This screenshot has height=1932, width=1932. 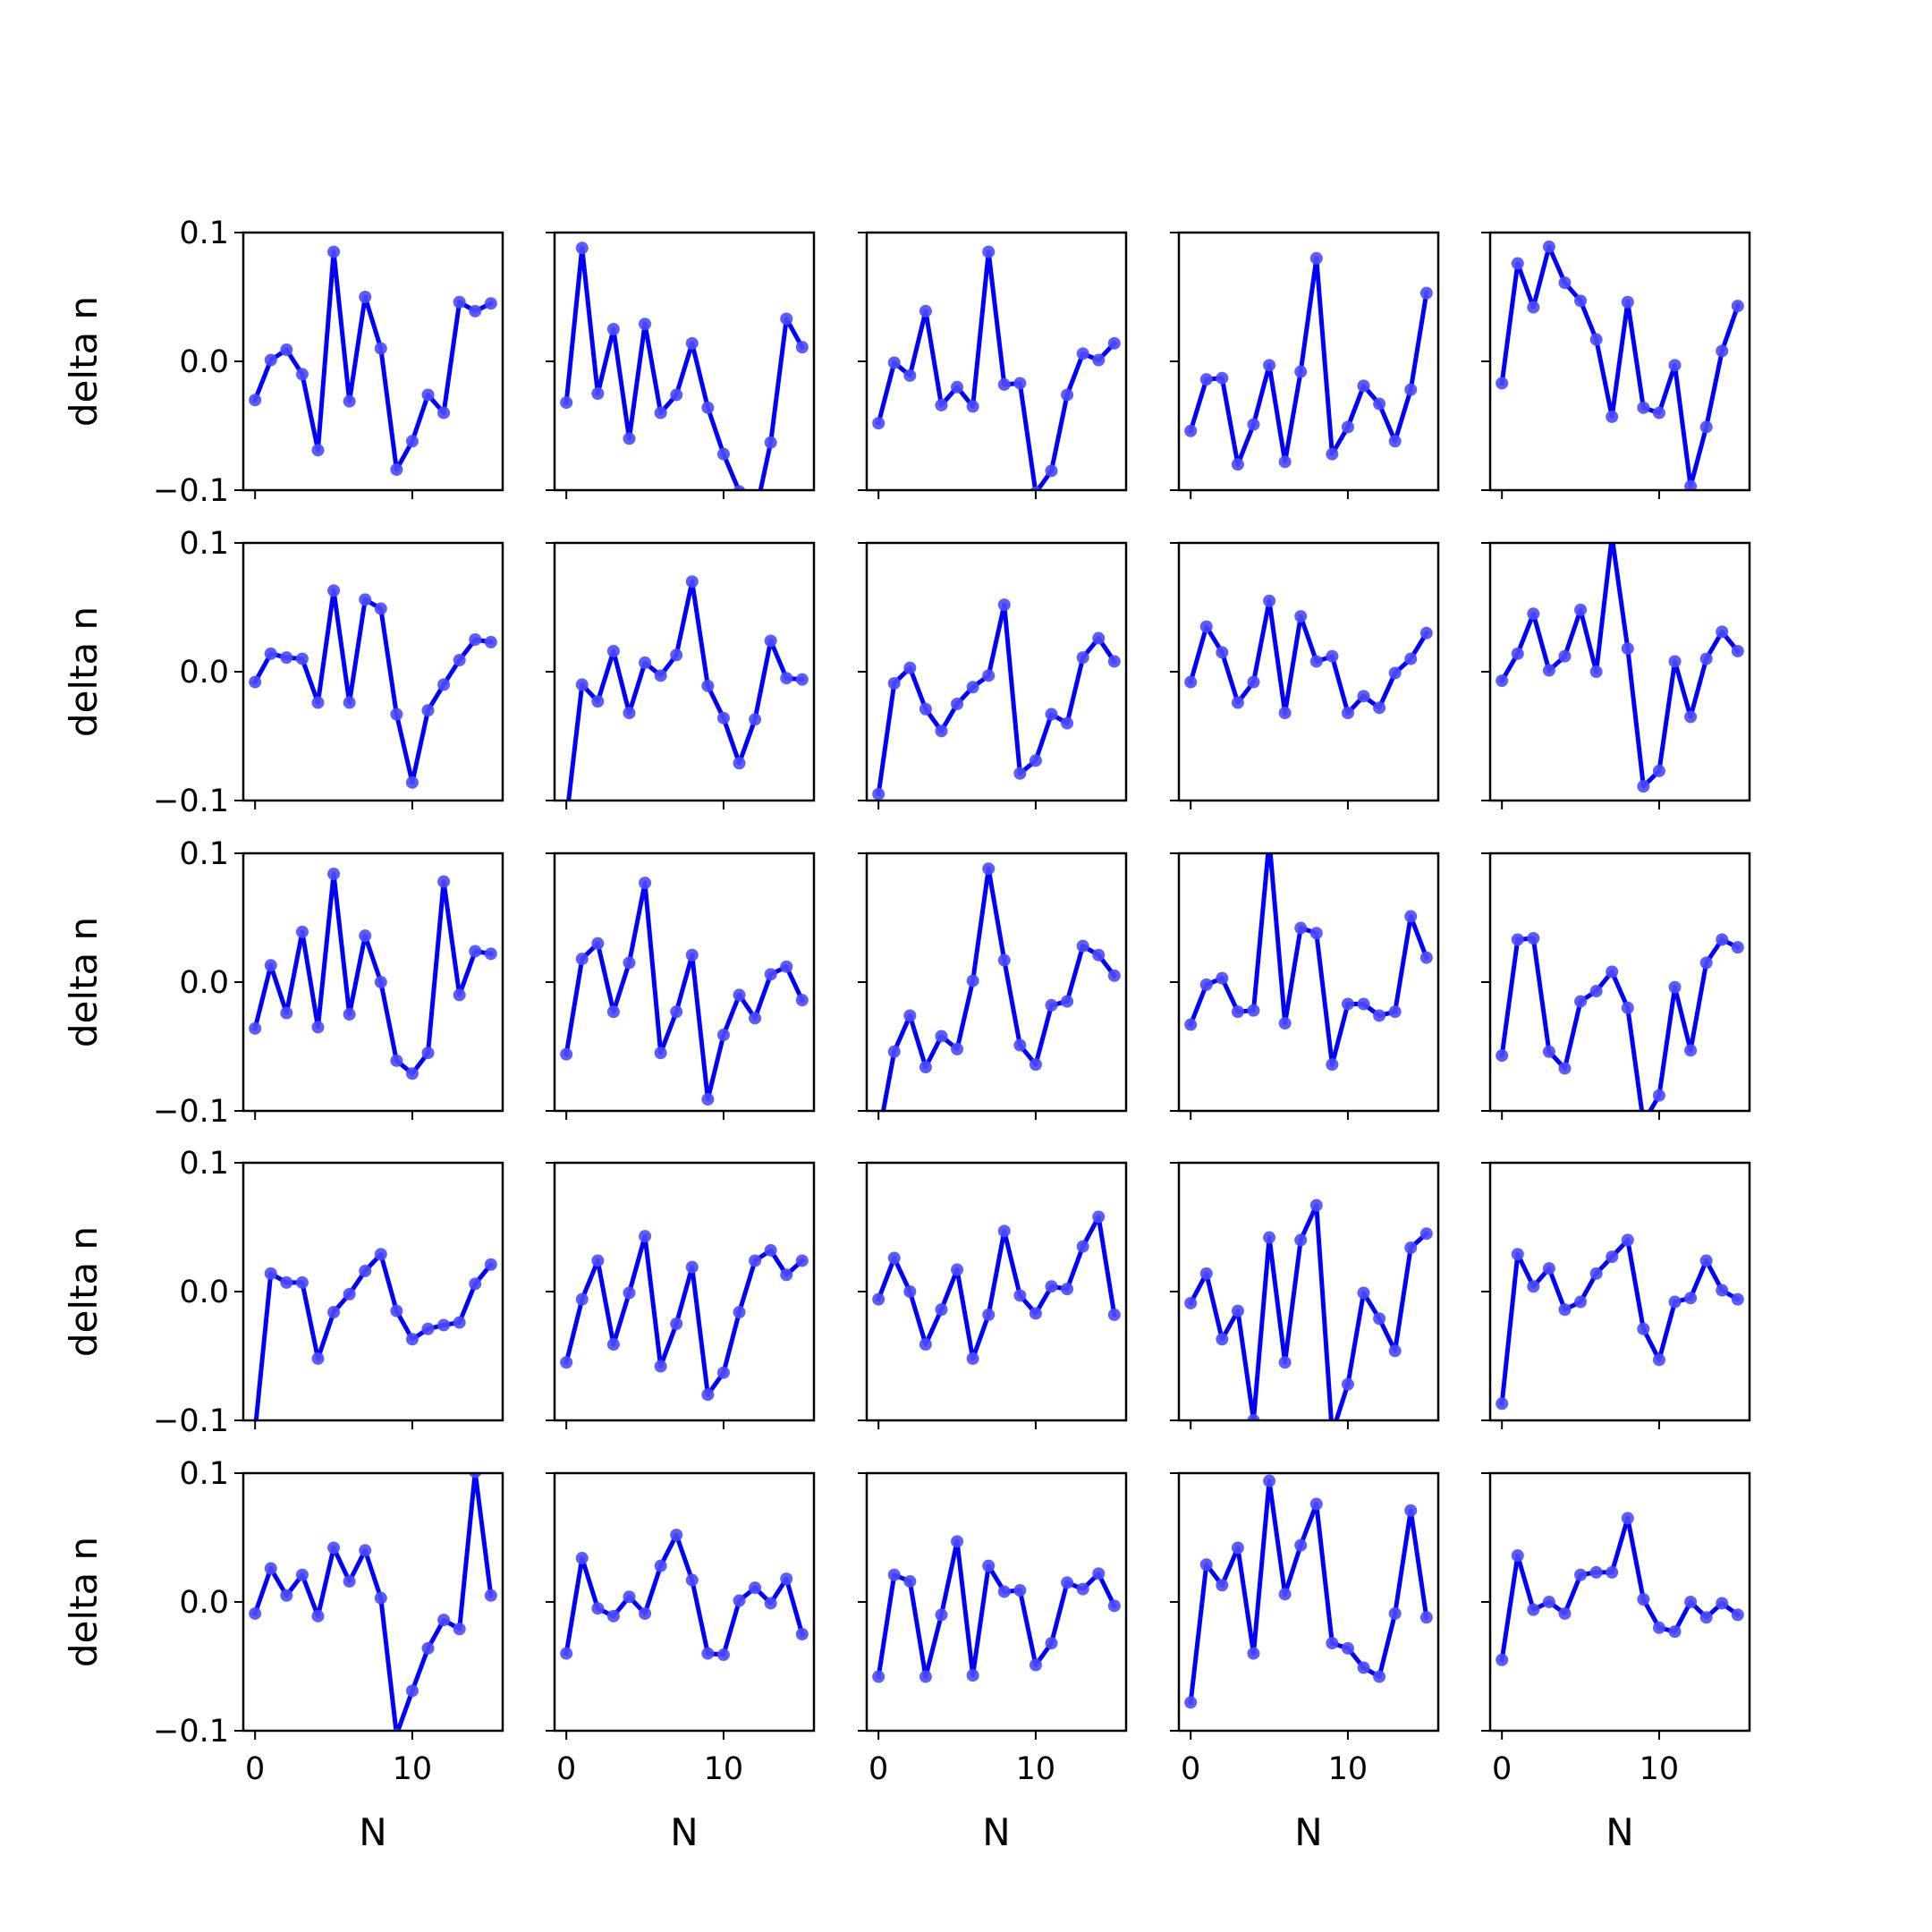 I want to click on x-axis-label: N, so click(x=1308, y=1832).